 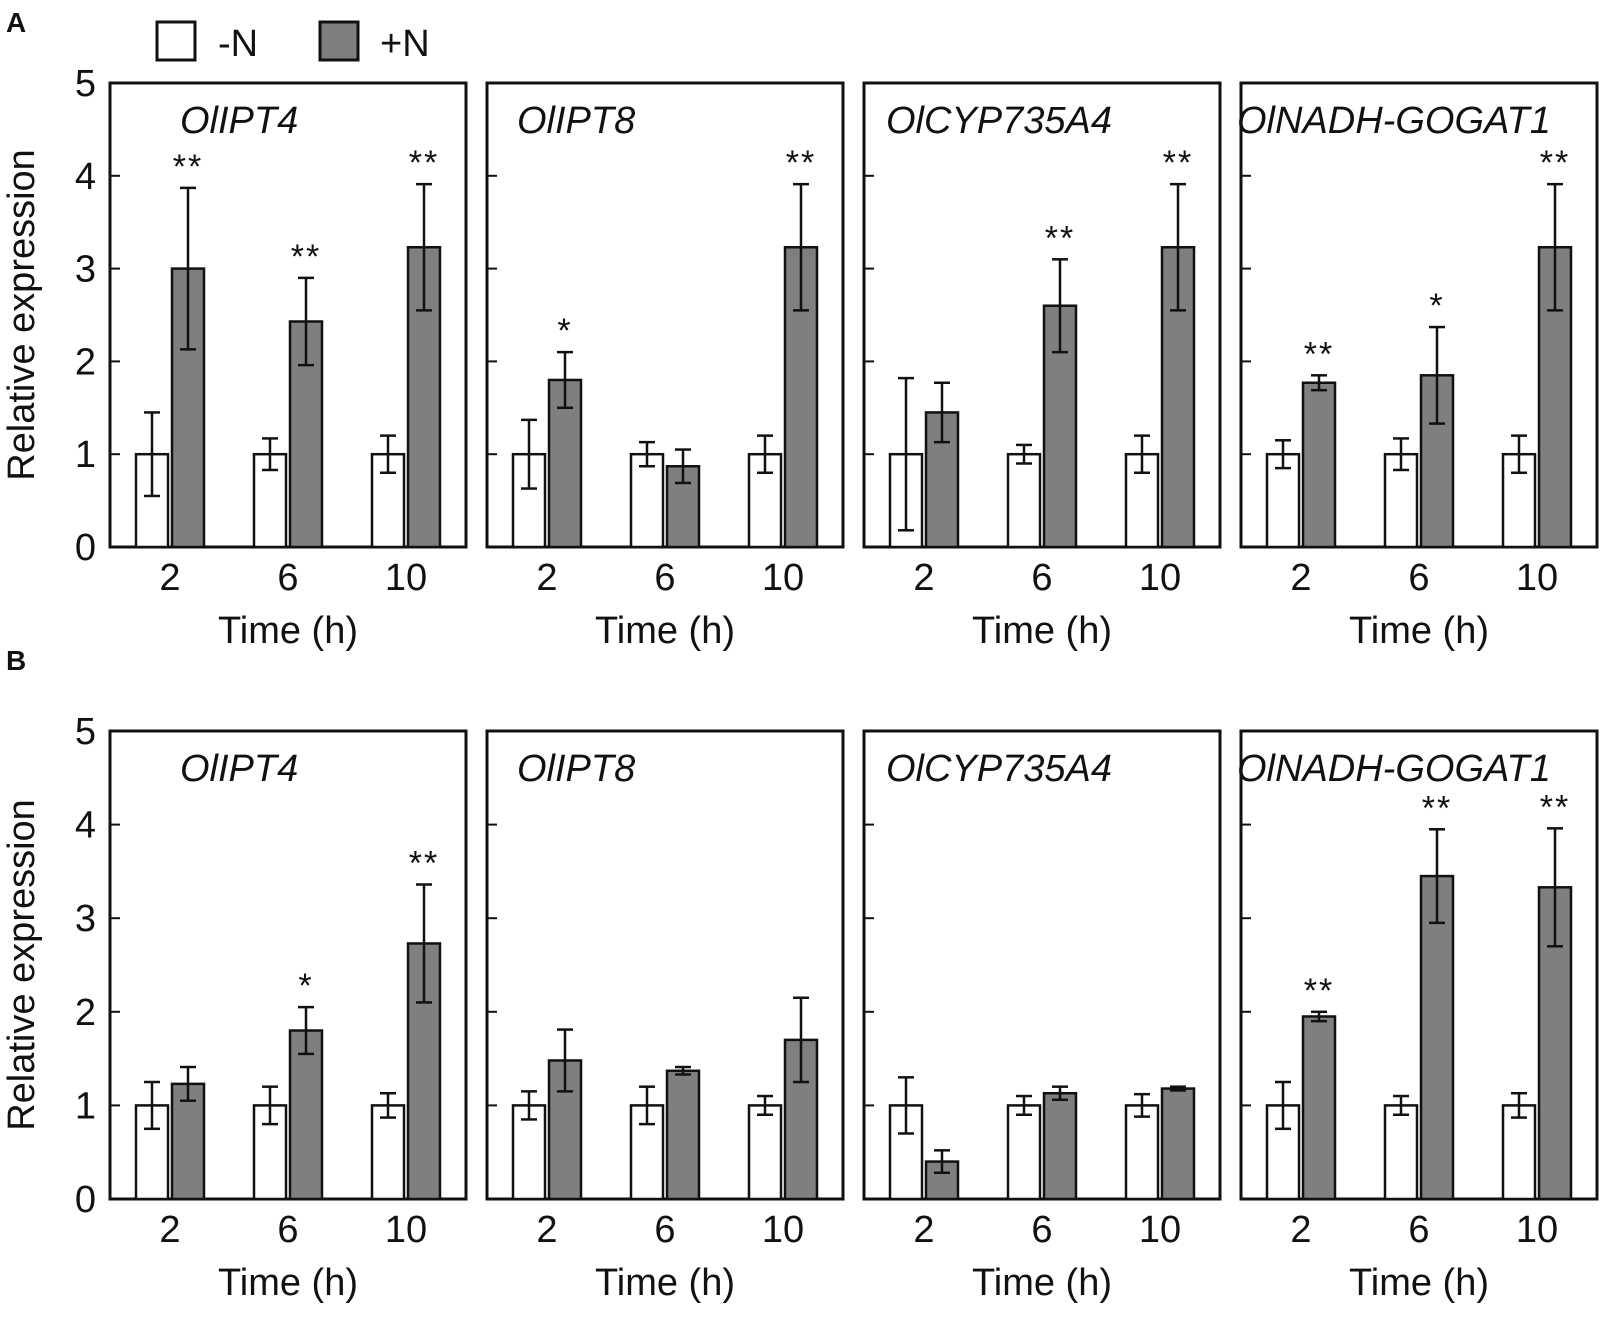 I want to click on panel-b-1-ytick-label: 0, so click(x=85, y=1200).